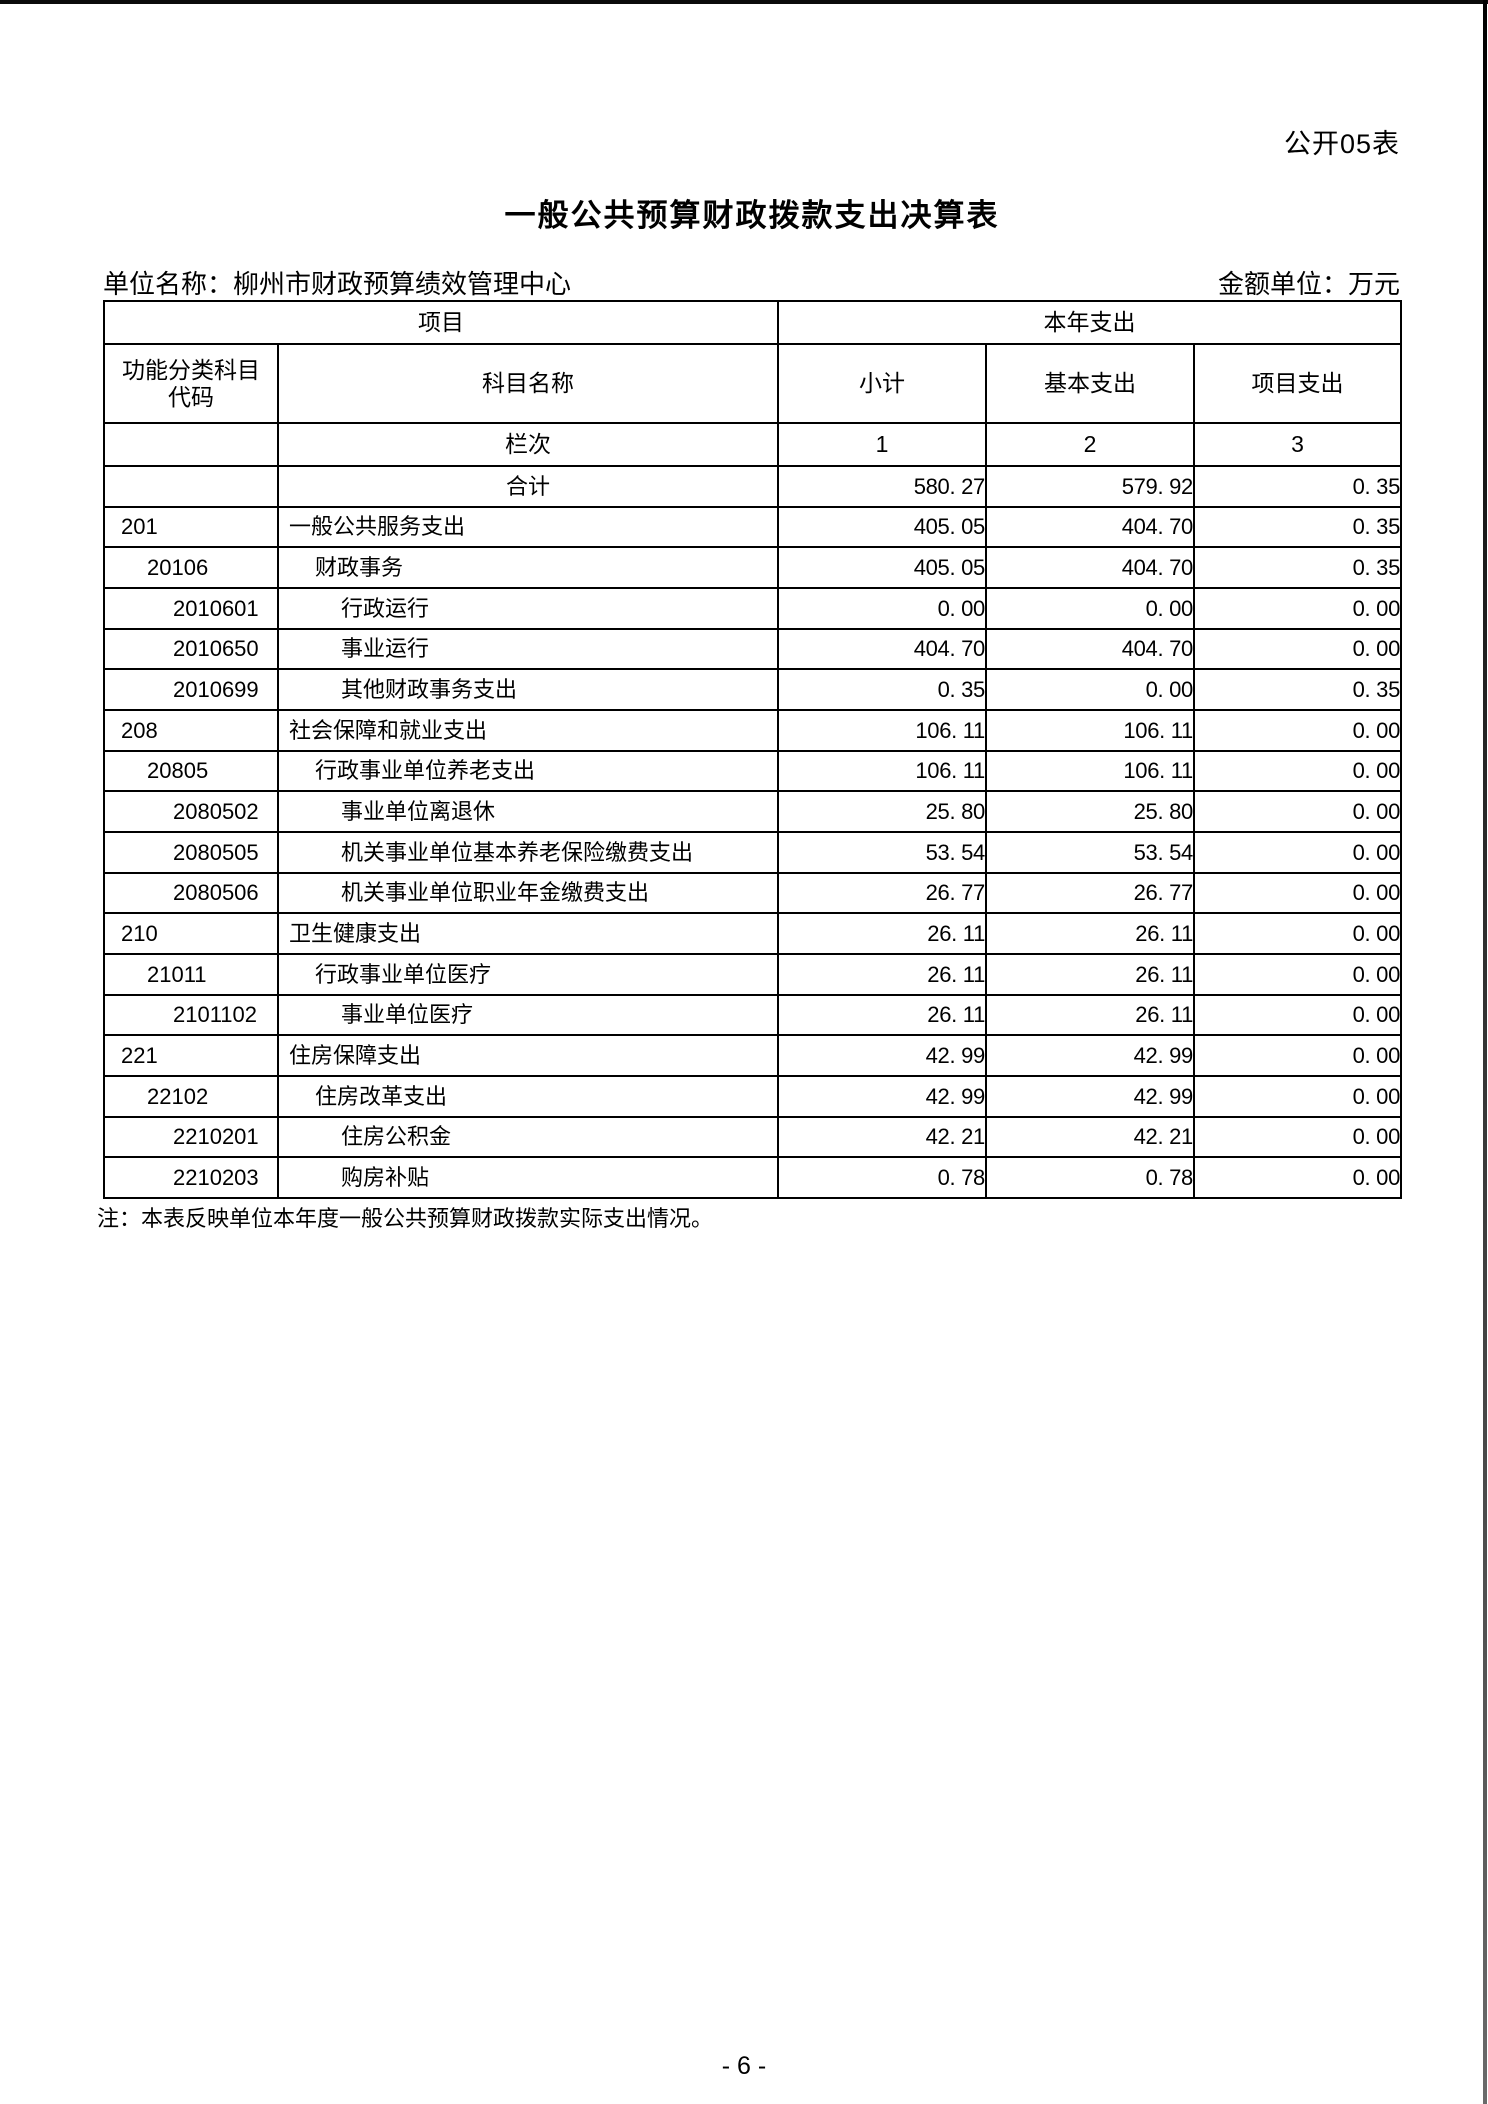 This screenshot has width=1488, height=2104. What do you see at coordinates (1090, 811) in the screenshot?
I see `basic-expense-cell: 25. 80` at bounding box center [1090, 811].